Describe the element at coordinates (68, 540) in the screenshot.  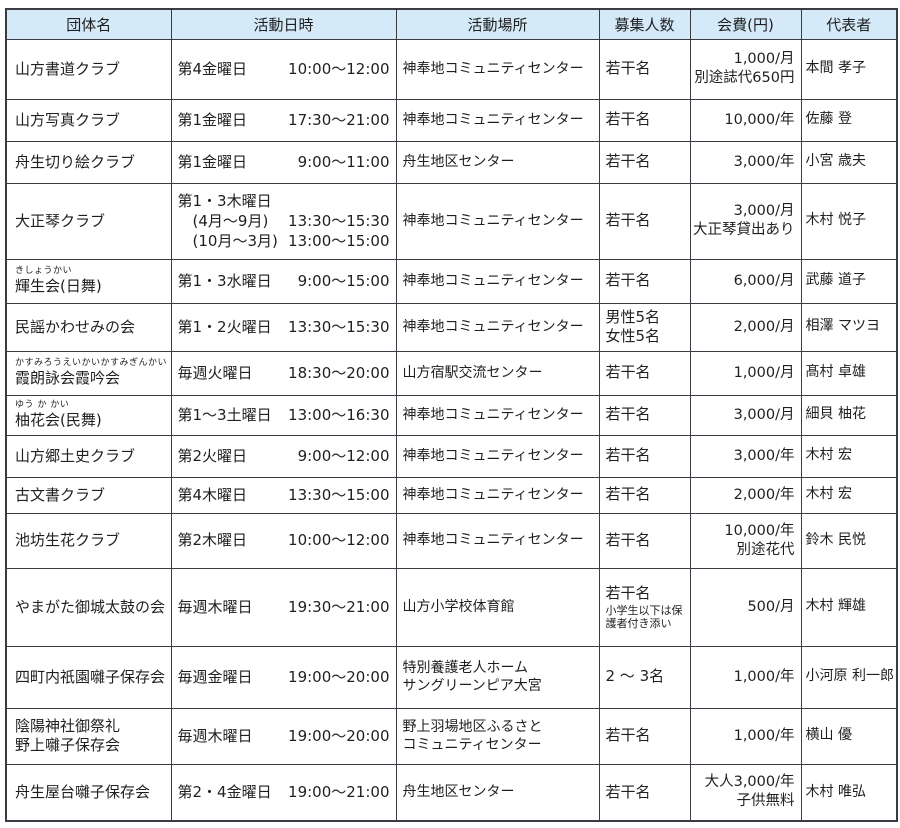
I see `group-name: 池坊生花クラブ` at that location.